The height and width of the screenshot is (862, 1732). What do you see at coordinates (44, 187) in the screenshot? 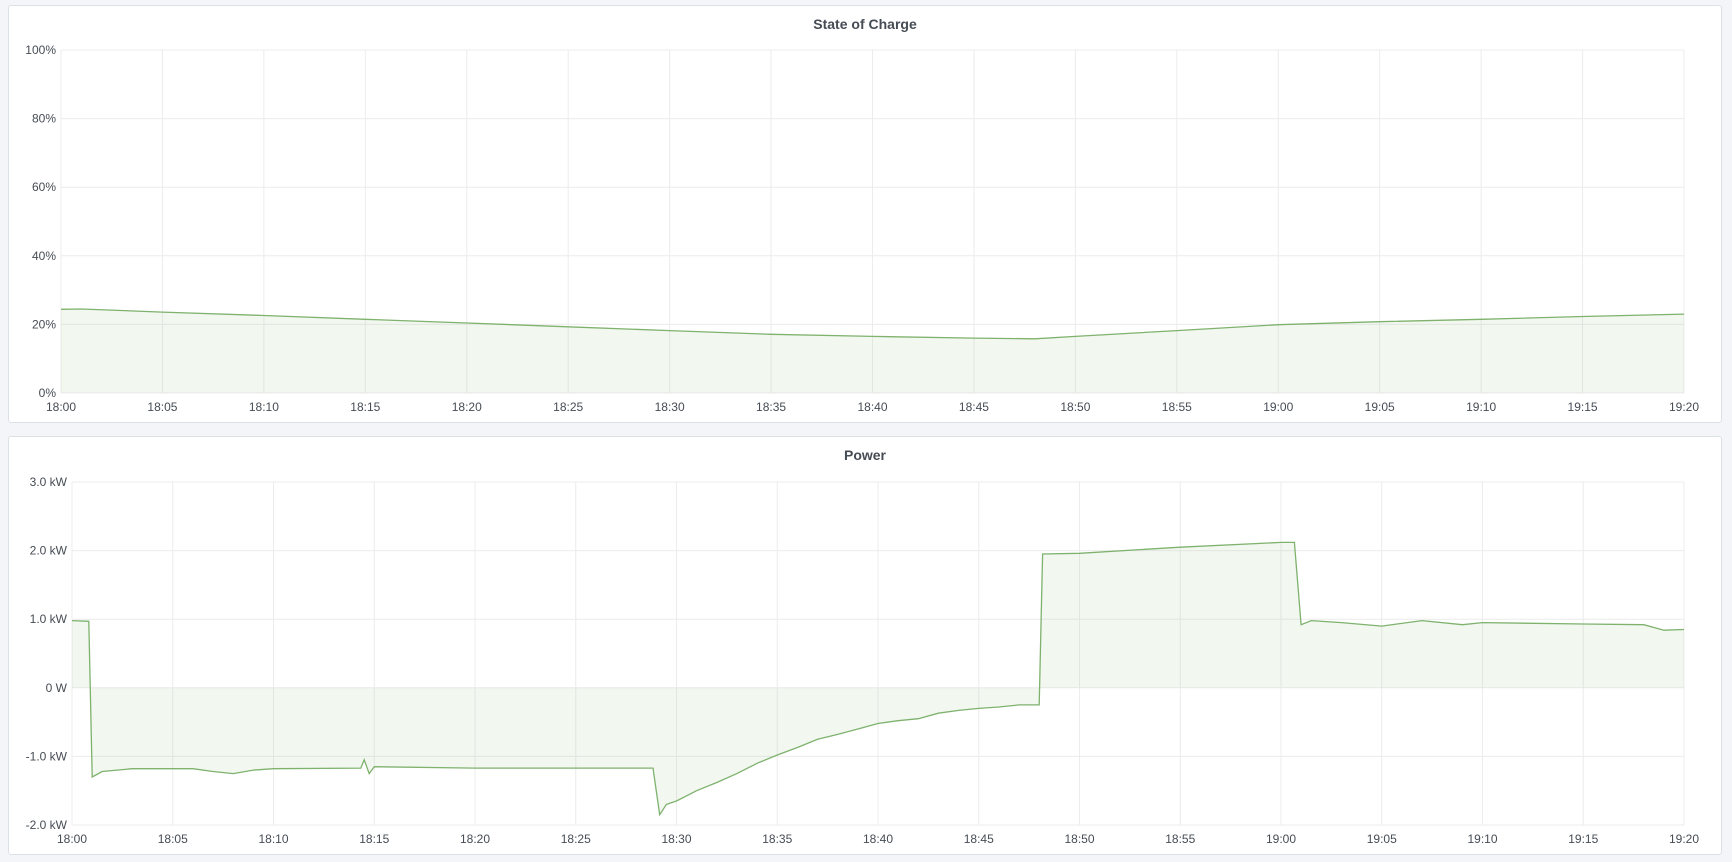
I see `y-tick-label: 60%` at bounding box center [44, 187].